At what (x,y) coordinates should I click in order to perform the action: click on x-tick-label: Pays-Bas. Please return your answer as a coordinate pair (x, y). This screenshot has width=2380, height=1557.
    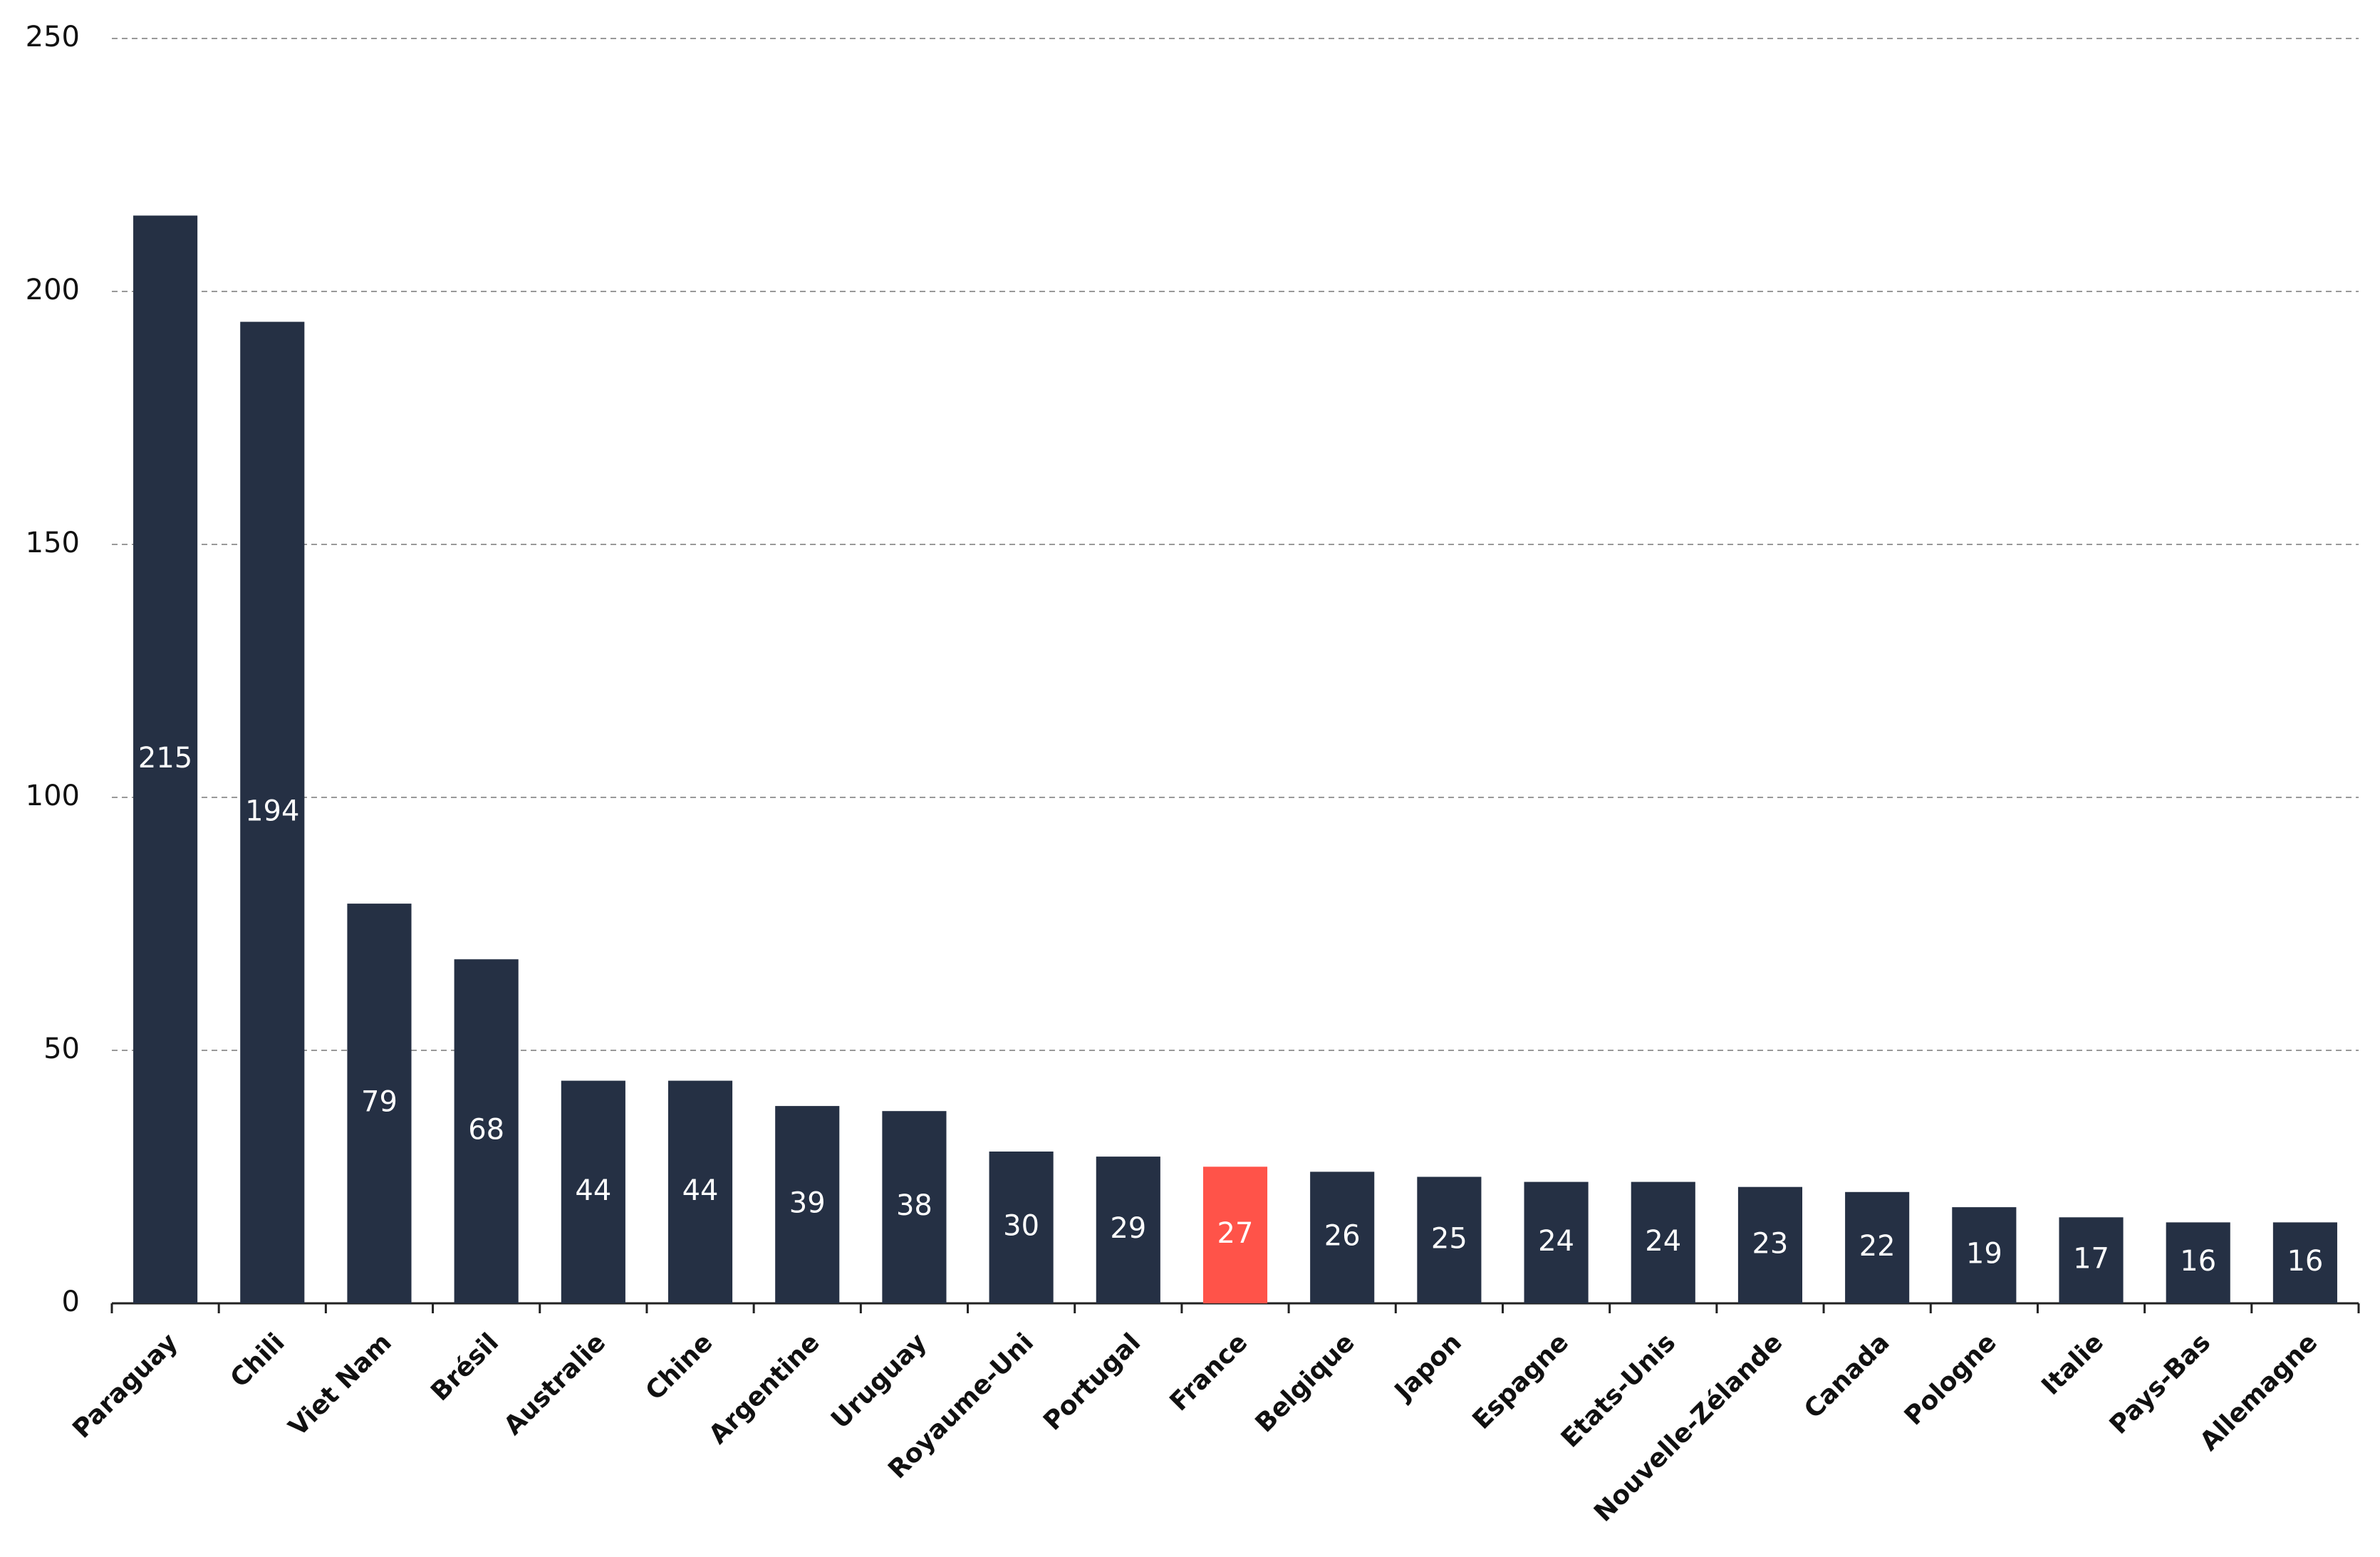
    Looking at the image, I should click on (2160, 1383).